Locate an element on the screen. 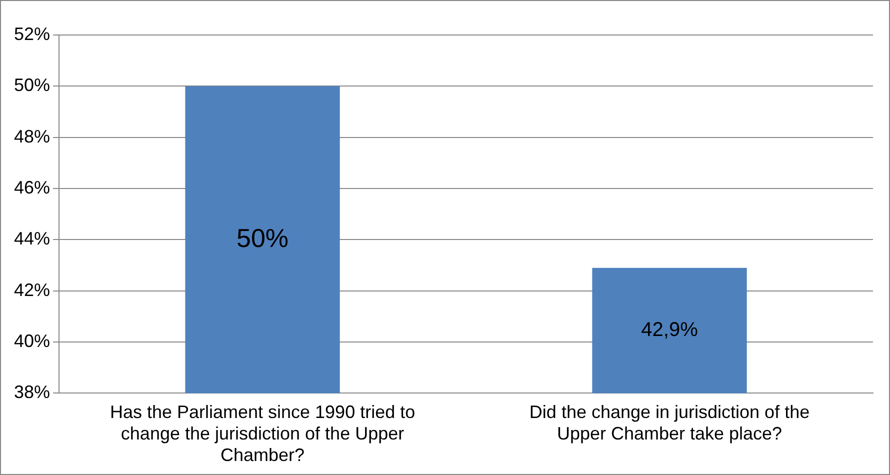  y-tick-label: 46% is located at coordinates (32, 187).